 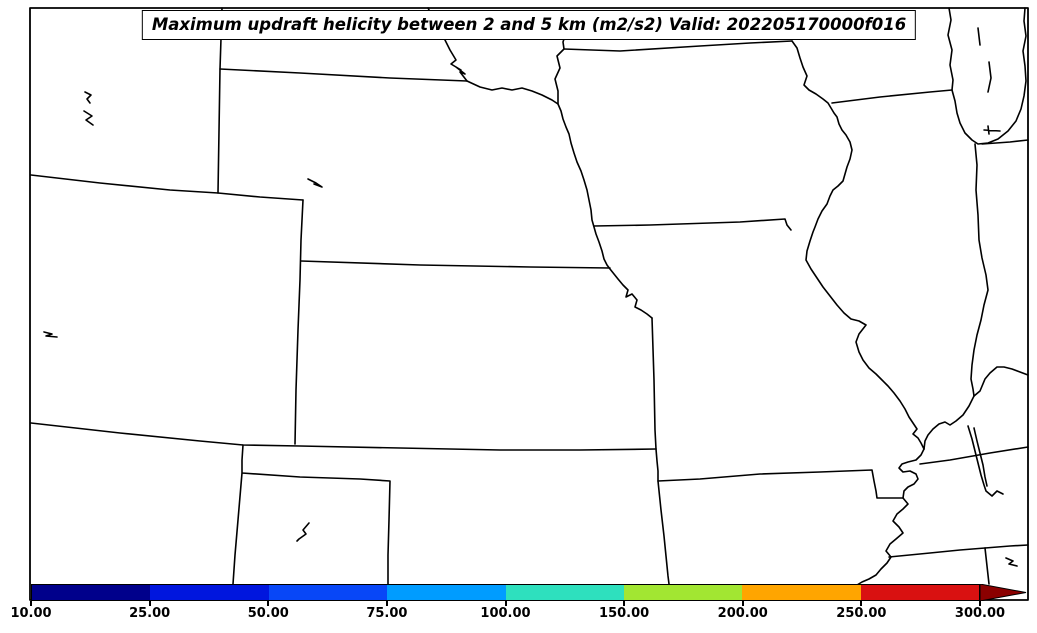 What do you see at coordinates (780, 484) in the screenshot?
I see `state-border-mo-ar` at bounding box center [780, 484].